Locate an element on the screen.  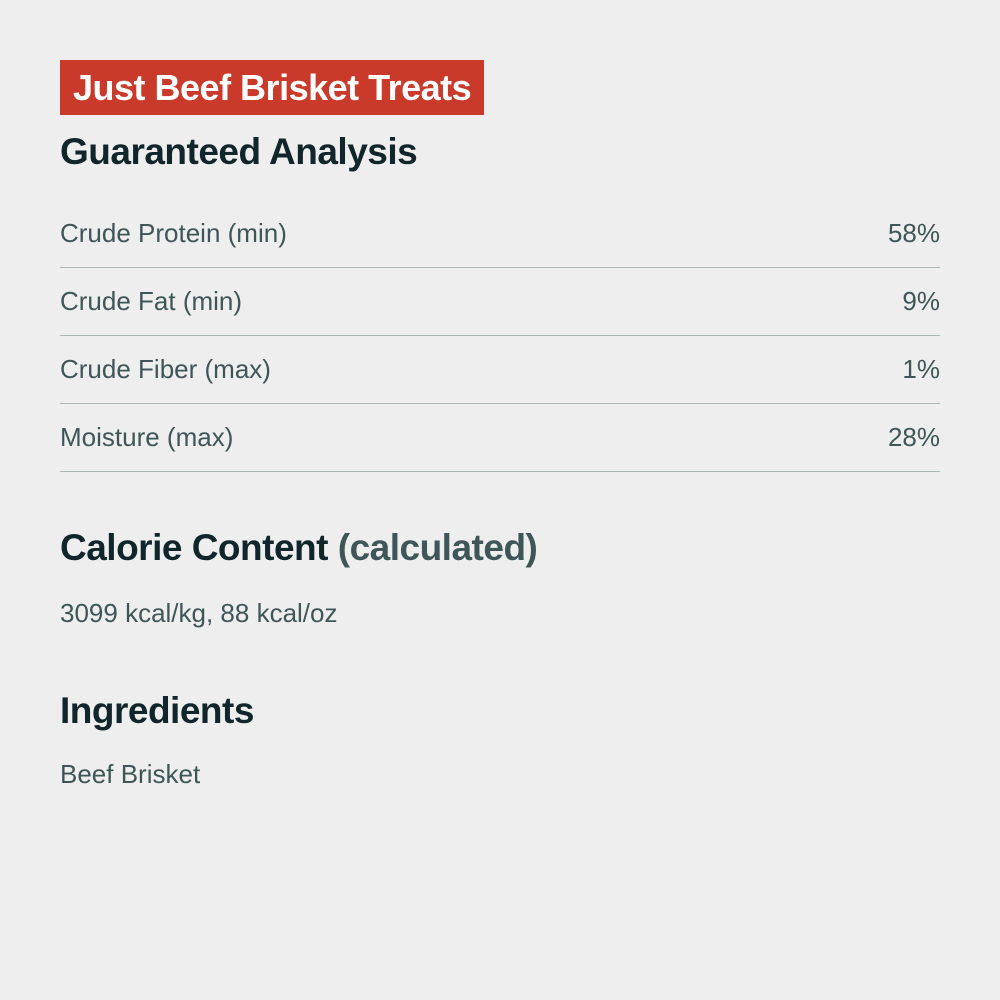
calorie-content-value: 3099 kcal/kg, 88 kcal/oz is located at coordinates (199, 613).